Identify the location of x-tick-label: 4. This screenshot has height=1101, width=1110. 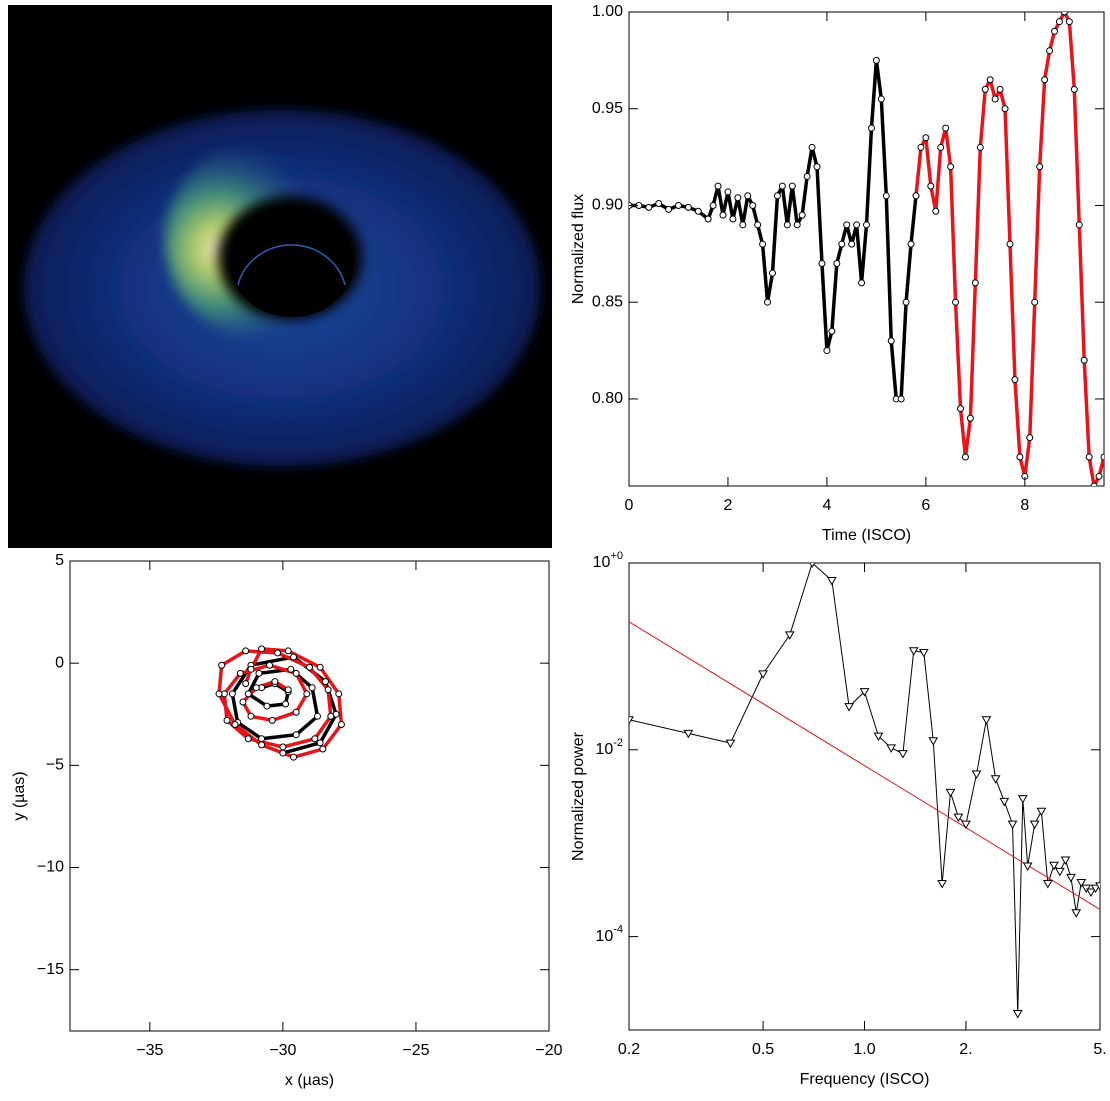
(826, 505).